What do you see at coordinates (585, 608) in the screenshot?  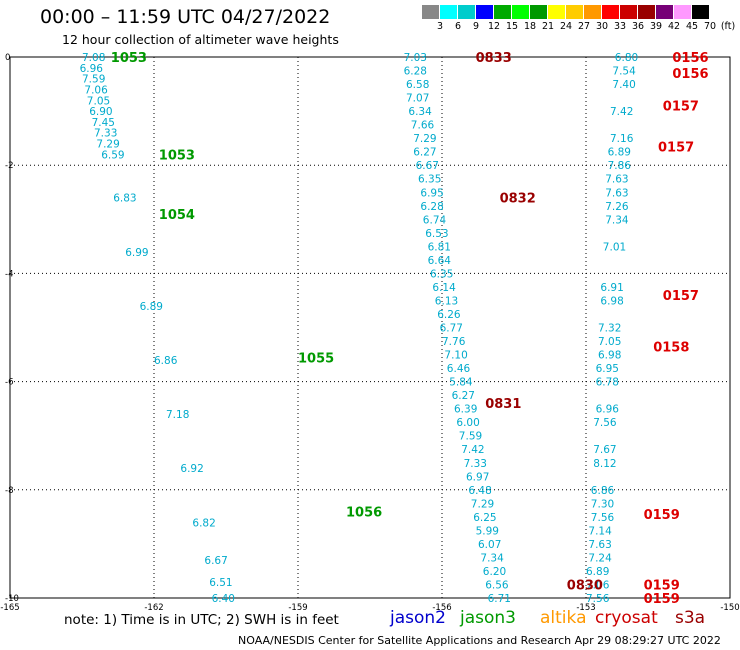 I see `x-tick-label: -153` at bounding box center [585, 608].